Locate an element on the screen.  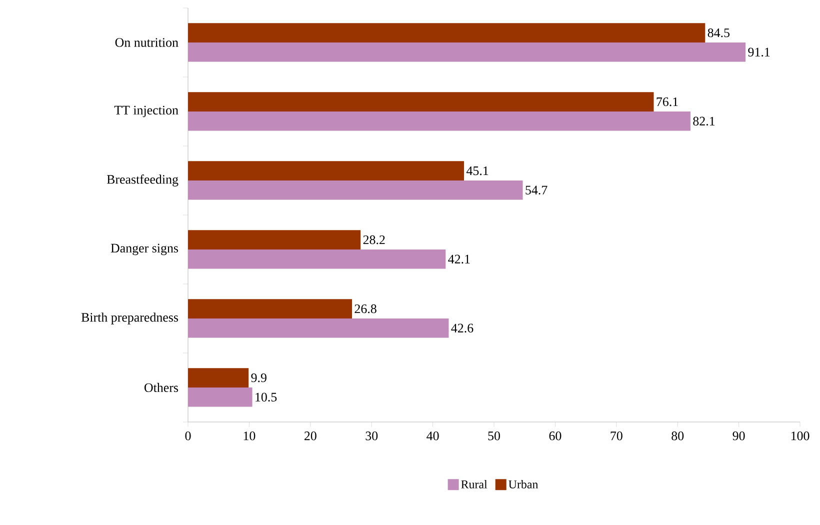
x-tick-label: 40 is located at coordinates (432, 436).